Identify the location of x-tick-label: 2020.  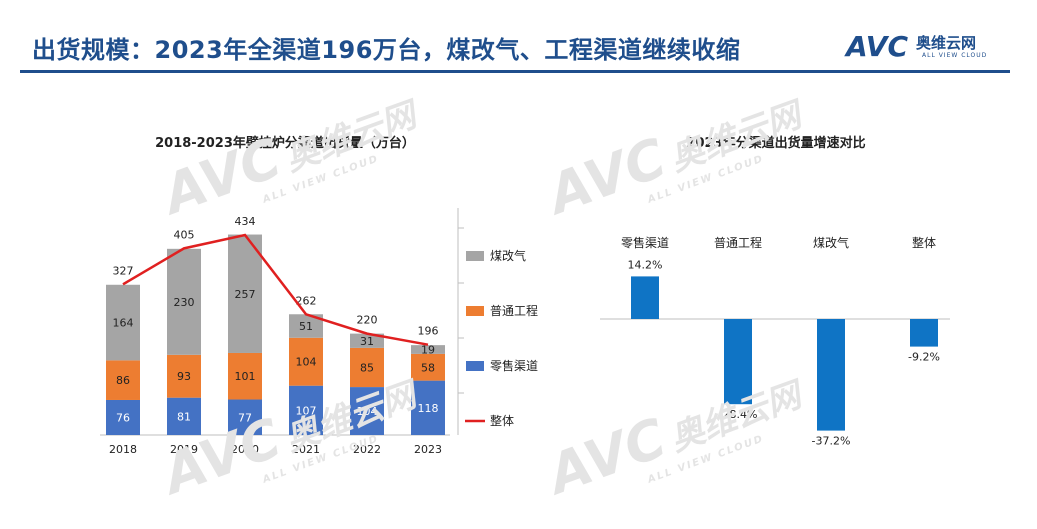
(245, 449).